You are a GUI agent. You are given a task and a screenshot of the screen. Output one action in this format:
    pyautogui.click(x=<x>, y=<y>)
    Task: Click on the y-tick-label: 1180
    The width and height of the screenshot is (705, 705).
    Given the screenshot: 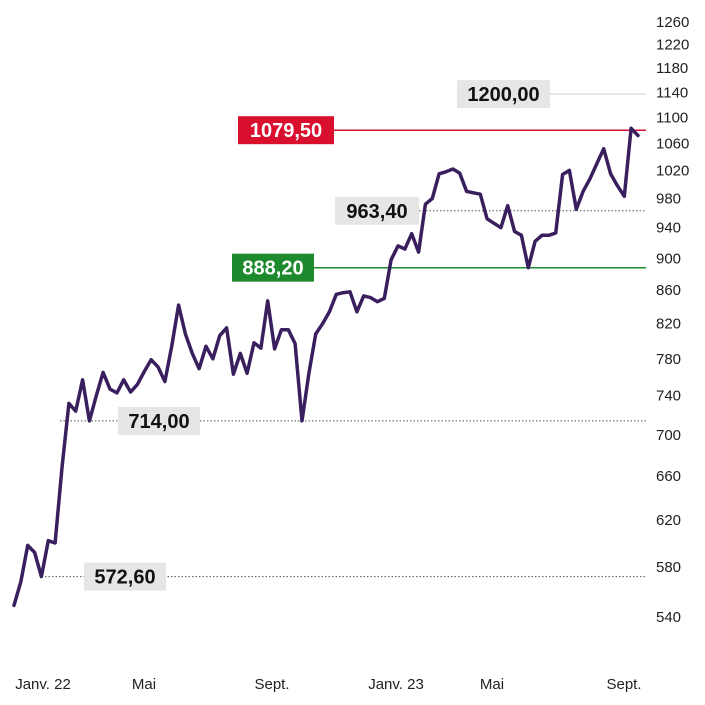 What is the action you would take?
    pyautogui.click(x=672, y=68)
    